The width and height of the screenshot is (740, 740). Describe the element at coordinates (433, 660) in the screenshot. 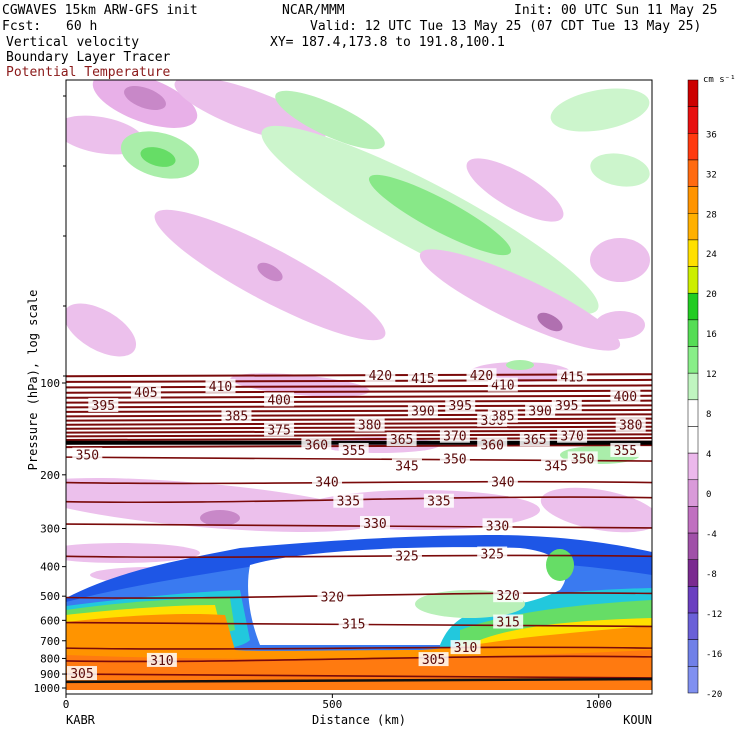

I see `theta-contour-label: 305` at that location.